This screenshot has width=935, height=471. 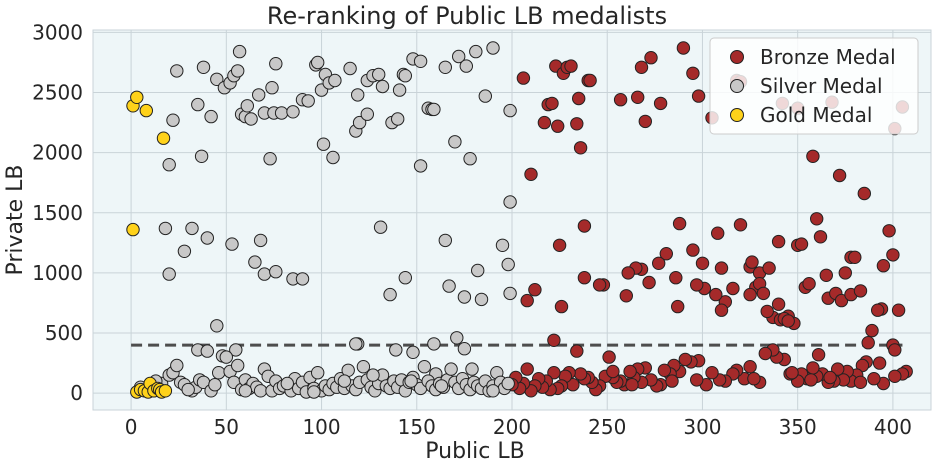 I want to click on y-tick-label: 2000, so click(x=57, y=153).